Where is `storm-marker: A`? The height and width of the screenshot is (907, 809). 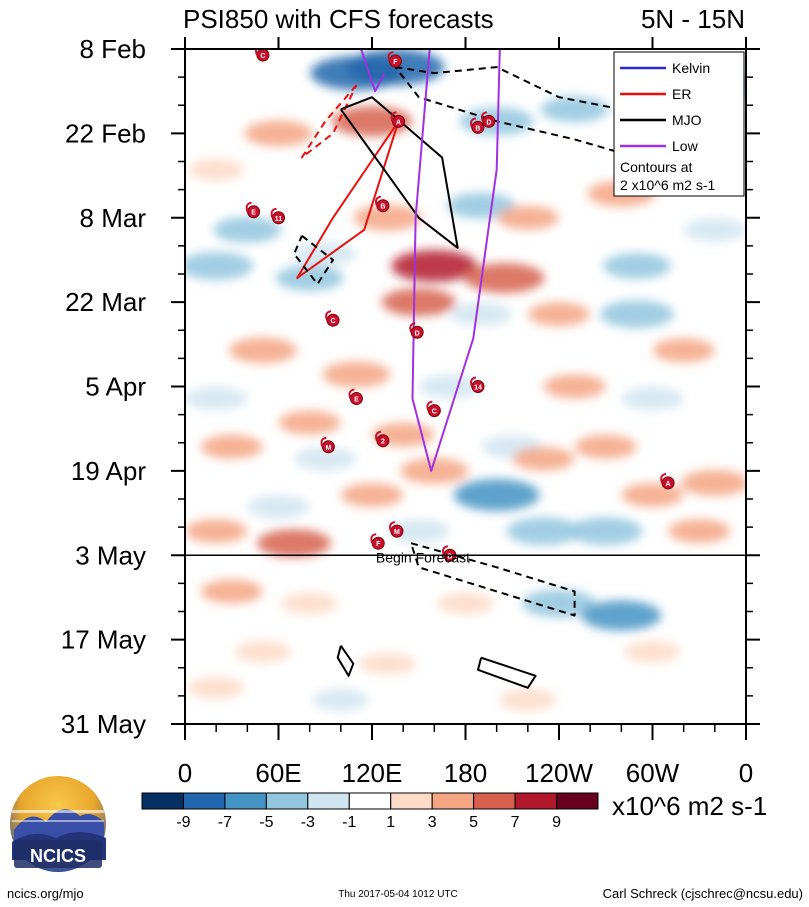
storm-marker: A is located at coordinates (397, 119).